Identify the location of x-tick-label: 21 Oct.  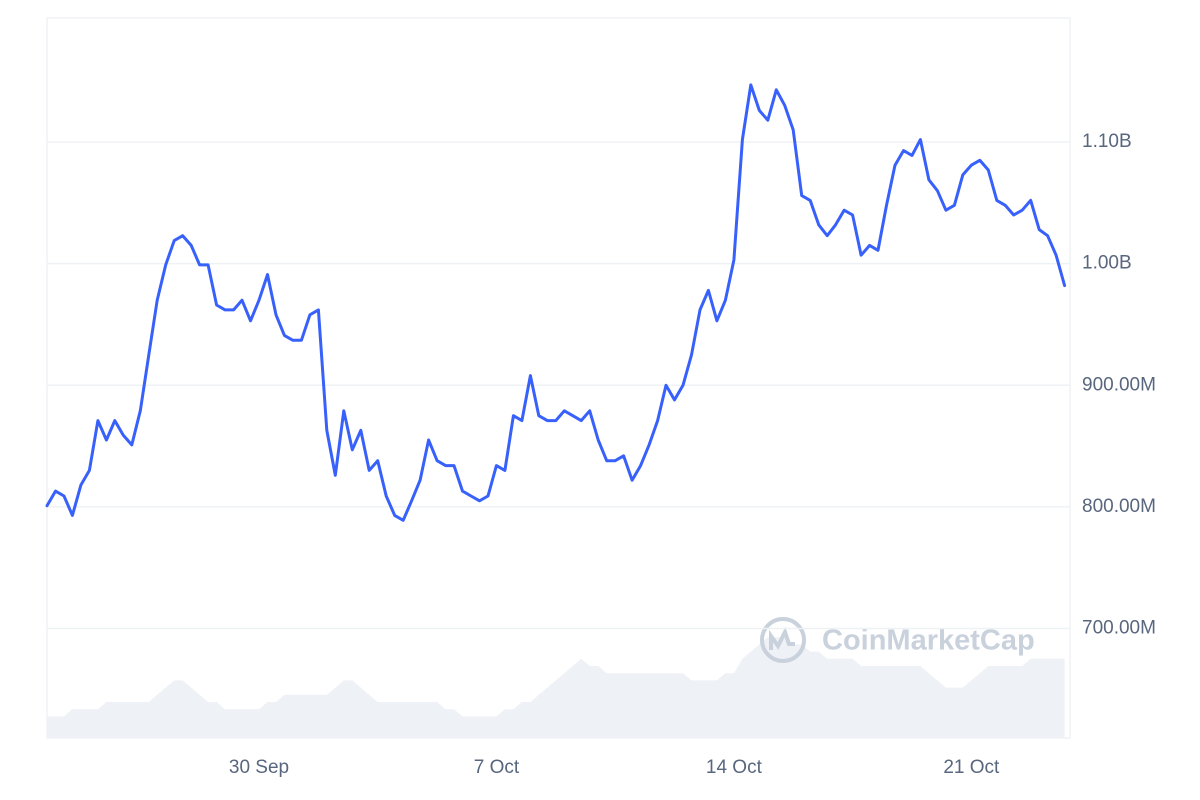
(971, 767).